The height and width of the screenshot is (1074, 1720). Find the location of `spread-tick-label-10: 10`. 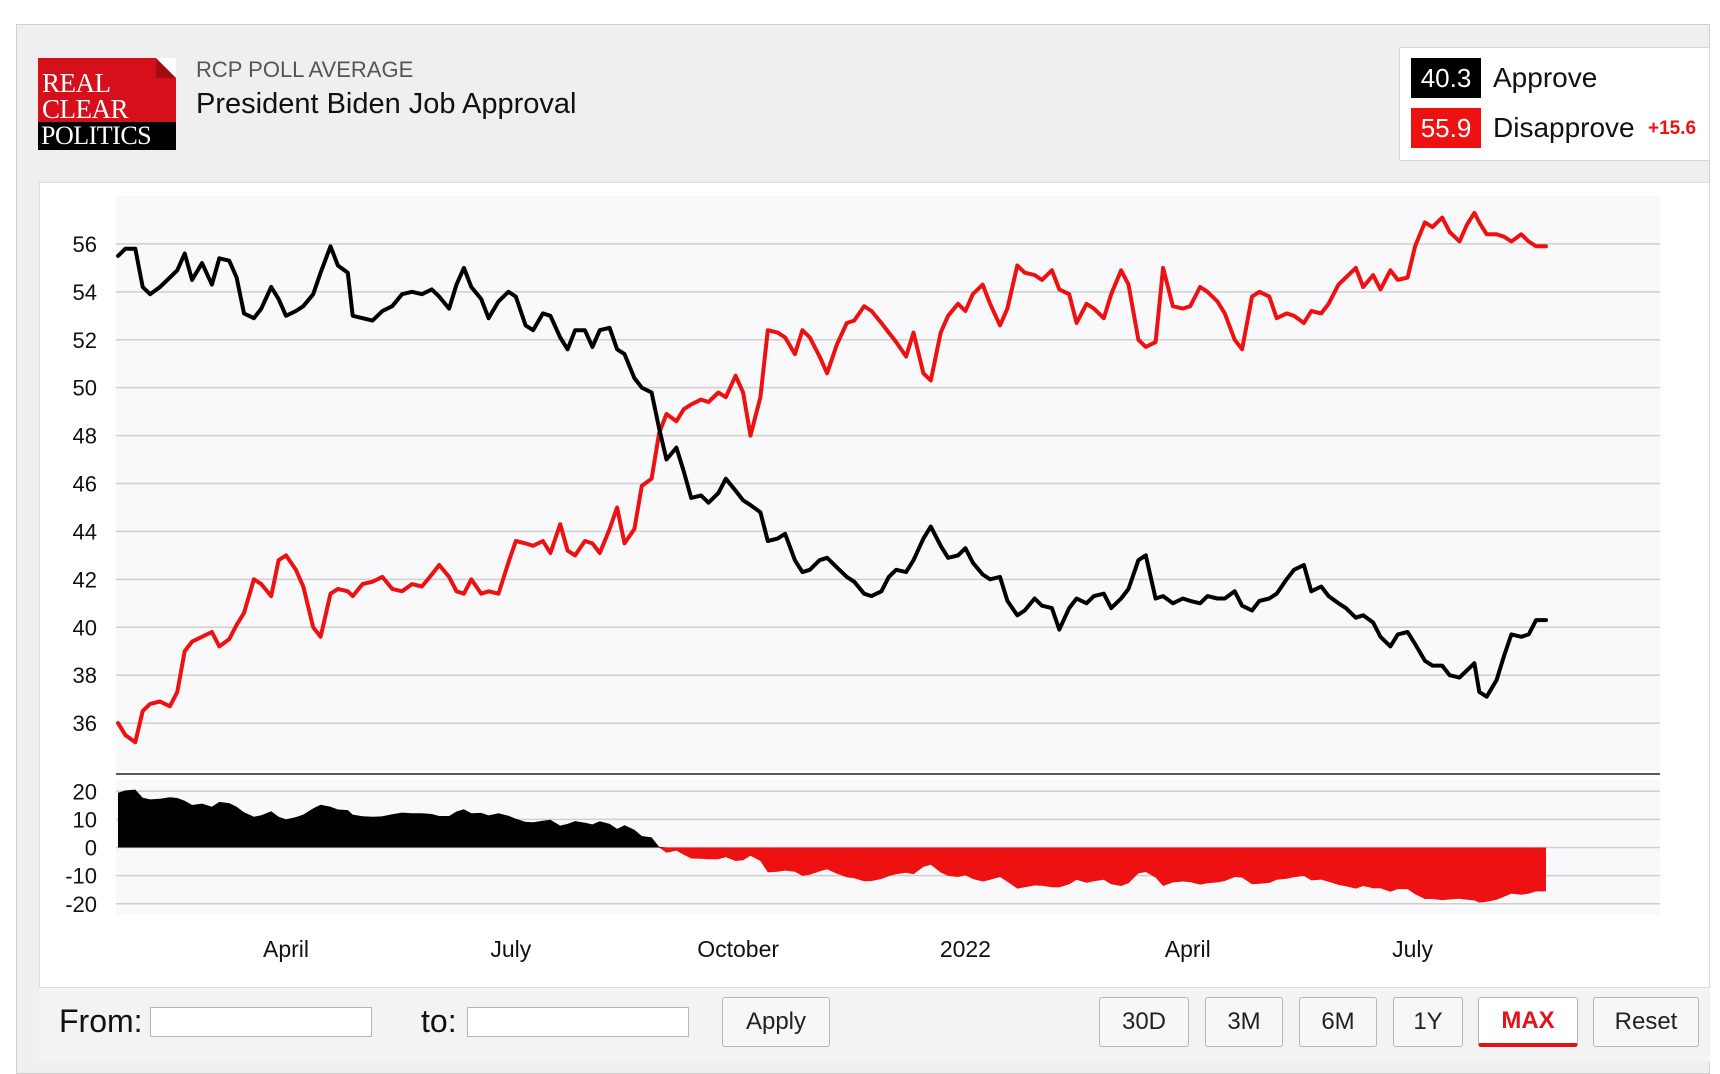

spread-tick-label-10: 10 is located at coordinates (85, 819).